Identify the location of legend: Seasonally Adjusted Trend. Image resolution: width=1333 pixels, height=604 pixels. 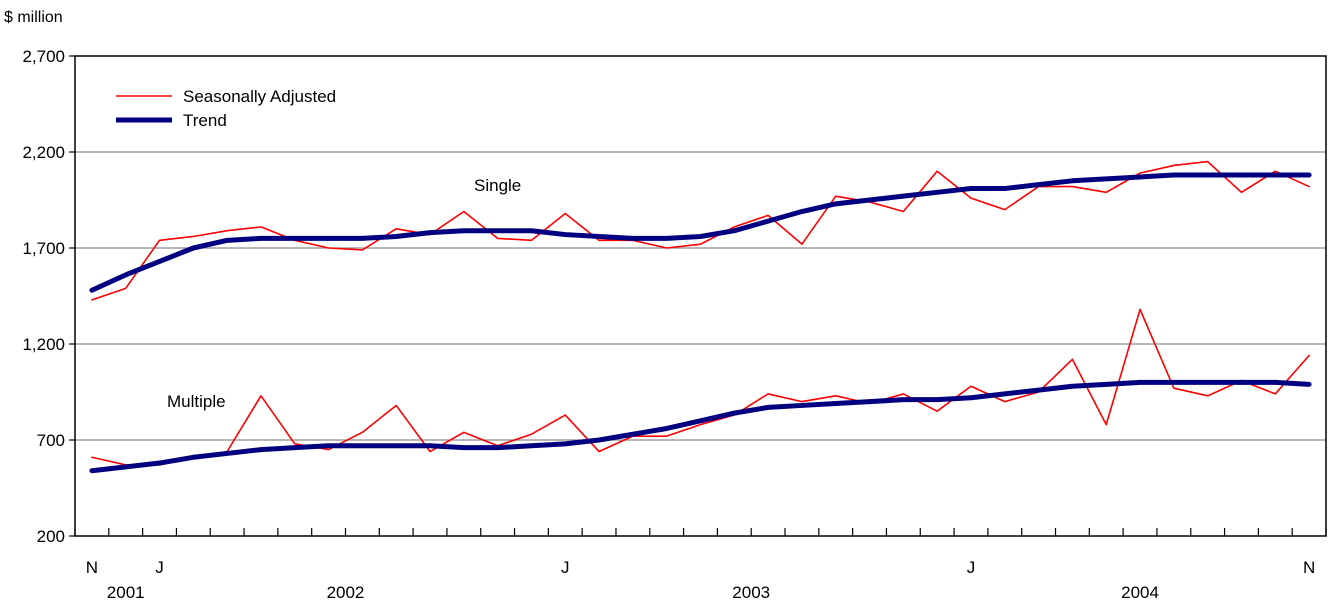
(226, 108).